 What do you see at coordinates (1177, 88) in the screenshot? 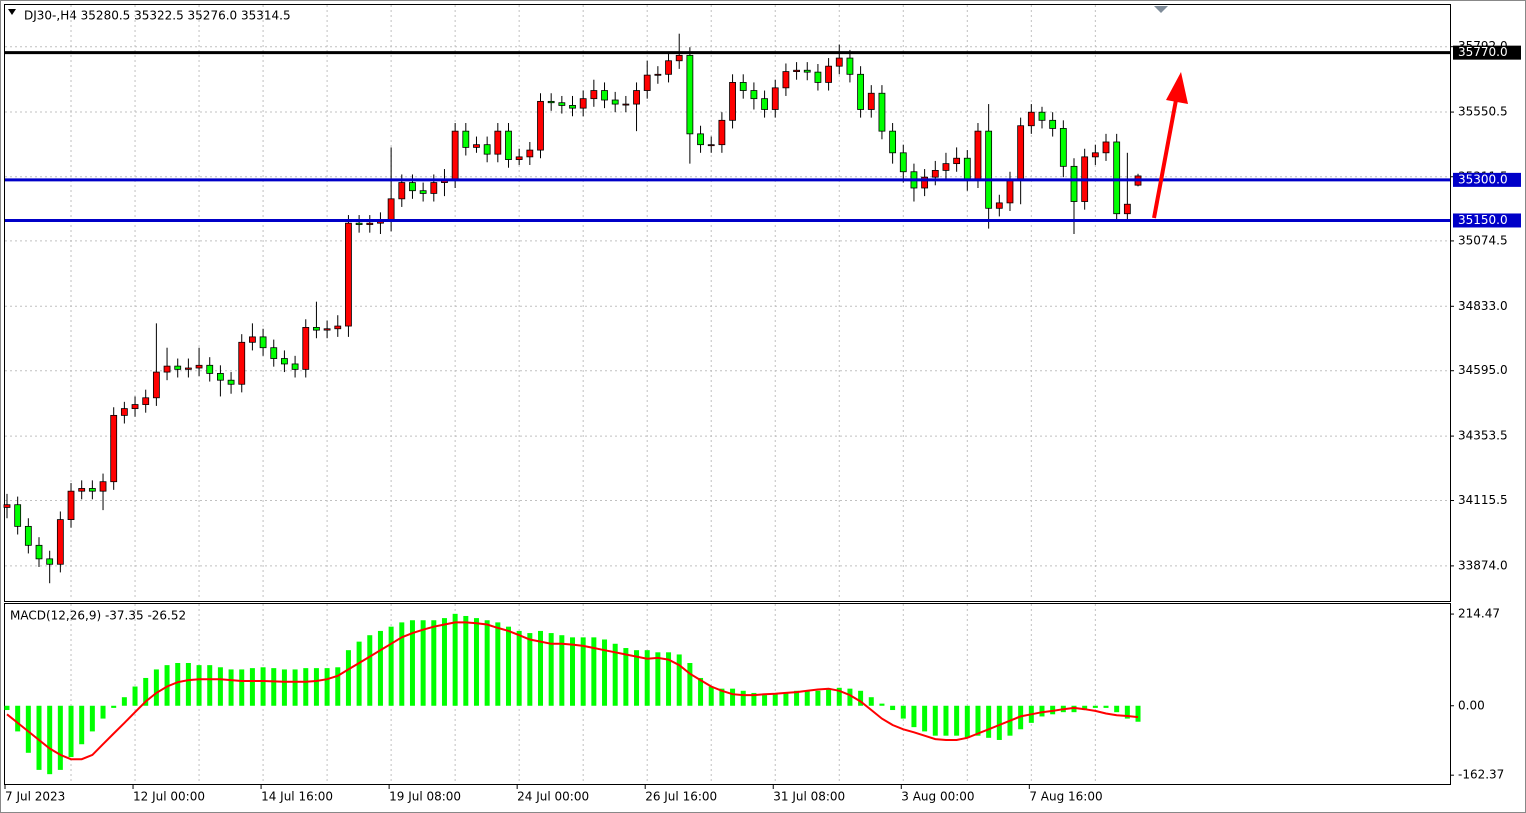
I see `arrow-head` at bounding box center [1177, 88].